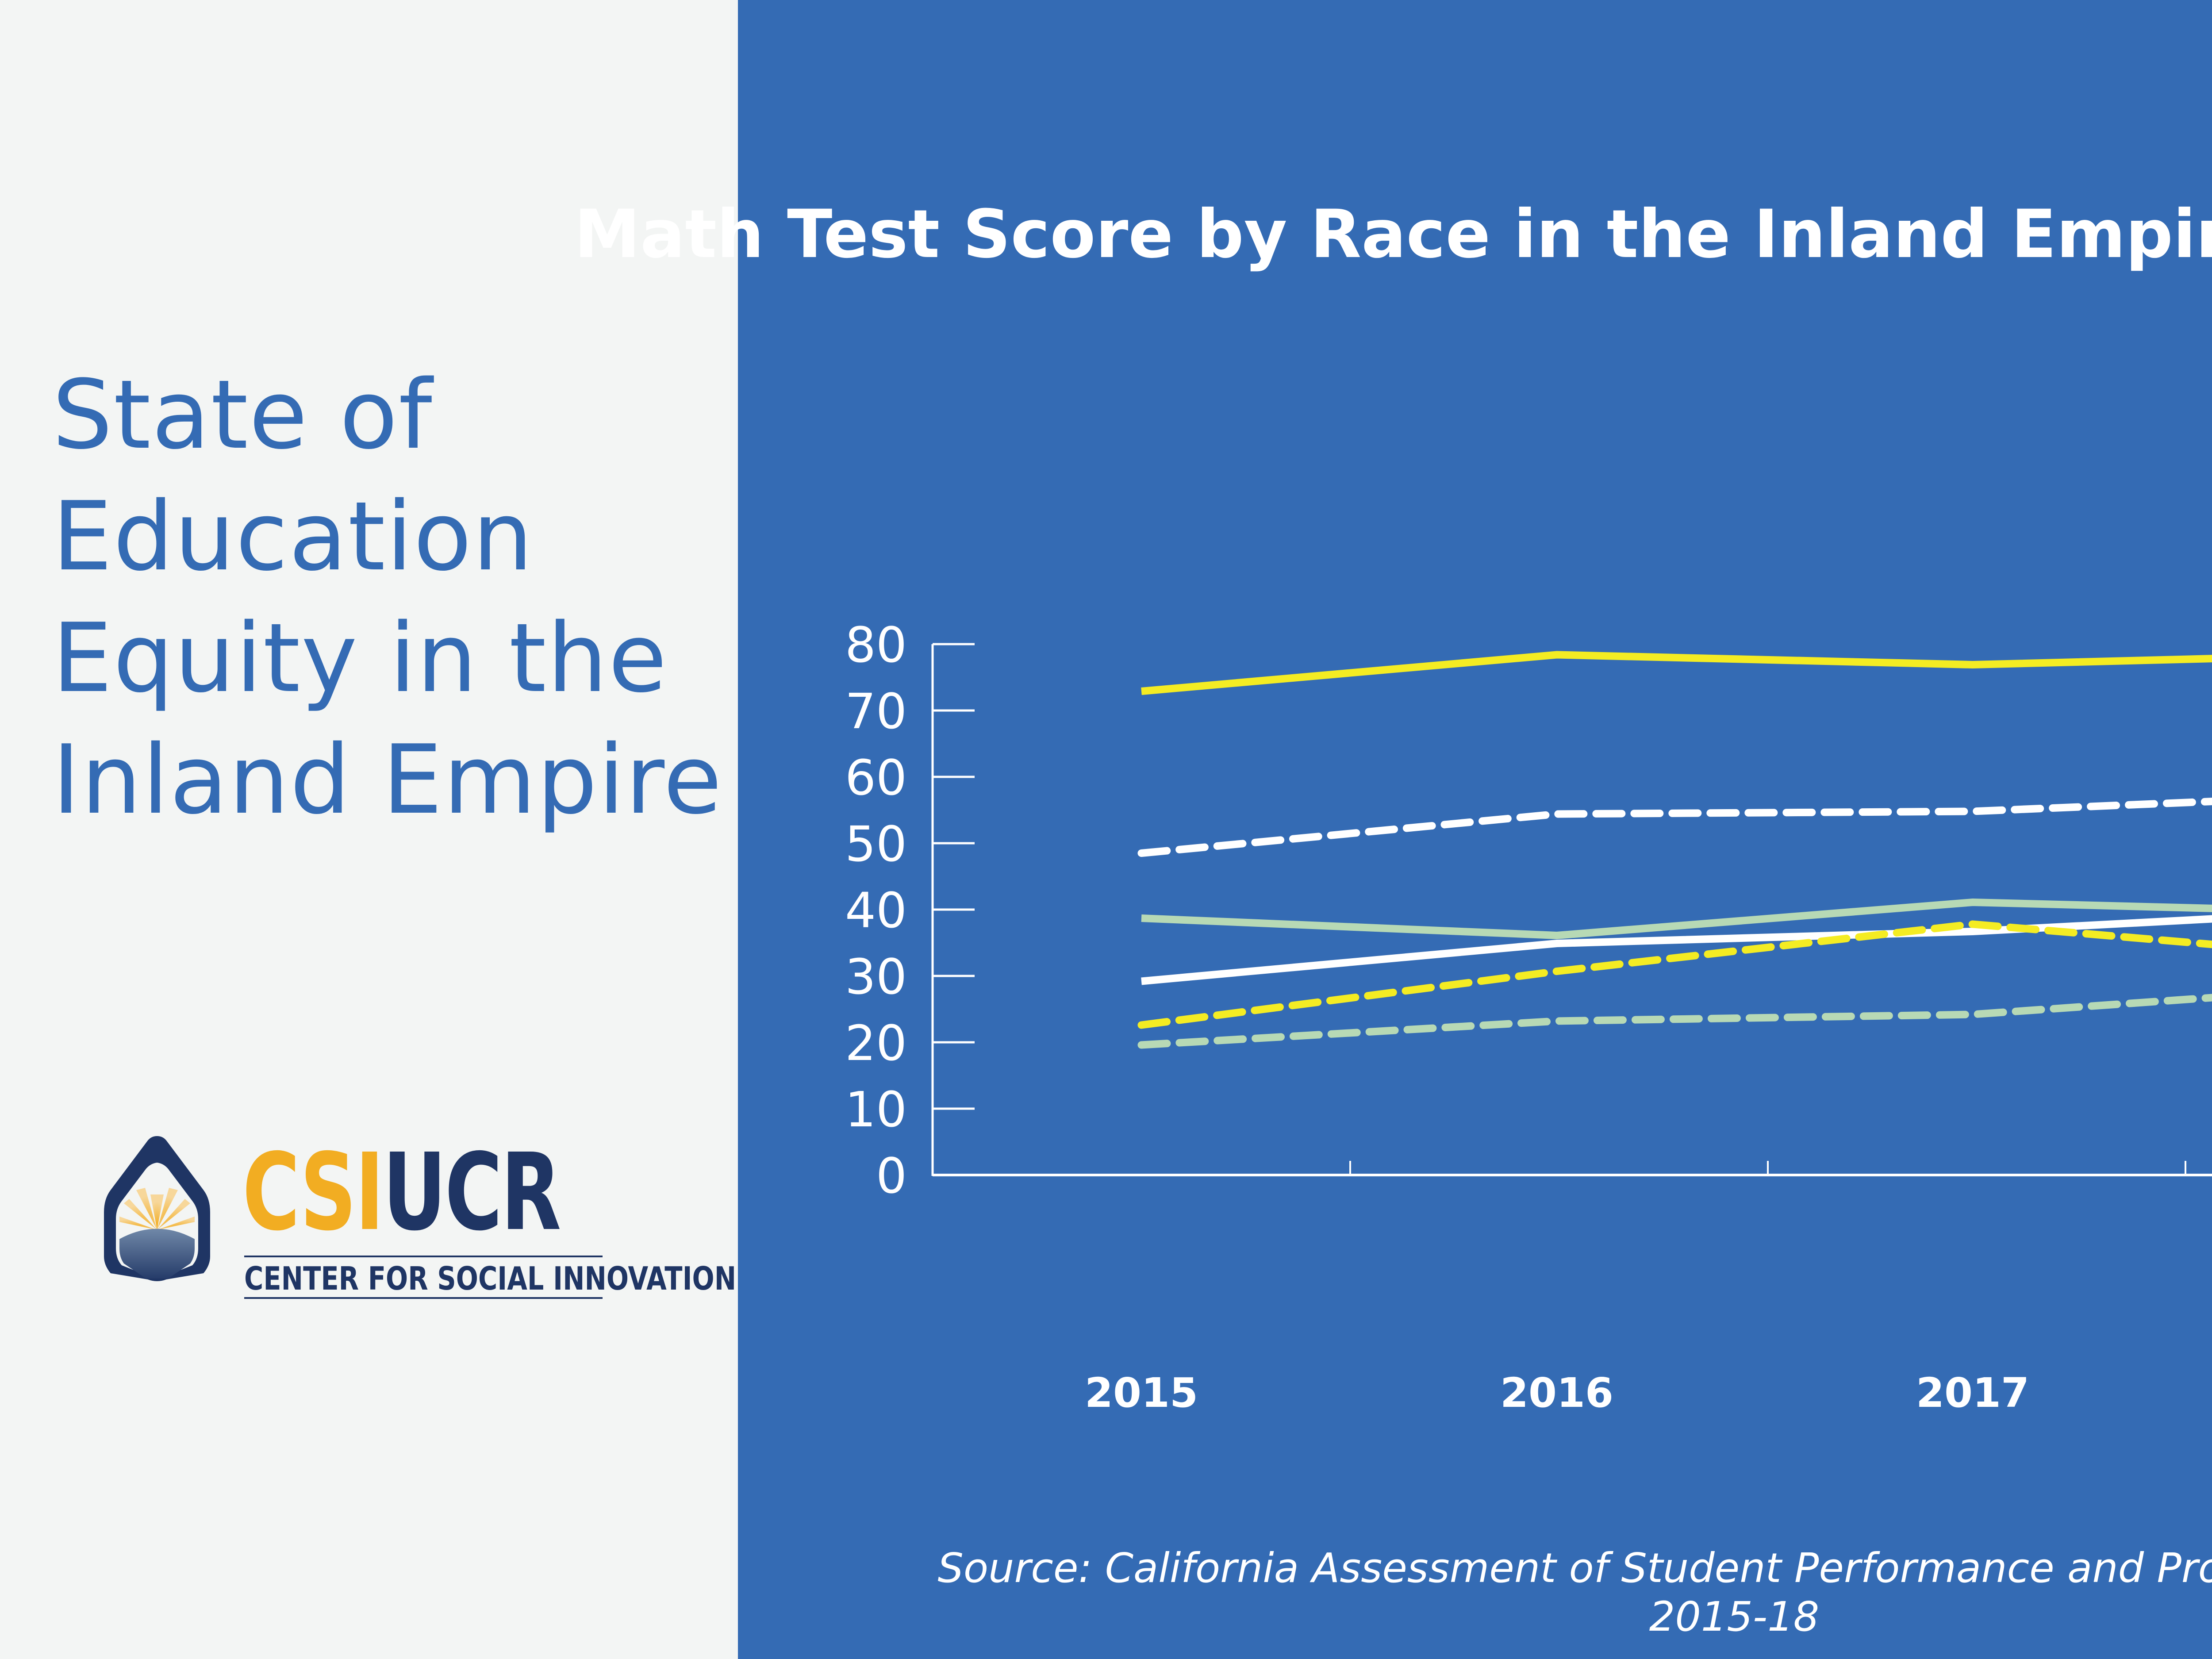 This screenshot has width=2212, height=1659. What do you see at coordinates (876, 977) in the screenshot?
I see `y-tick-label: 30` at bounding box center [876, 977].